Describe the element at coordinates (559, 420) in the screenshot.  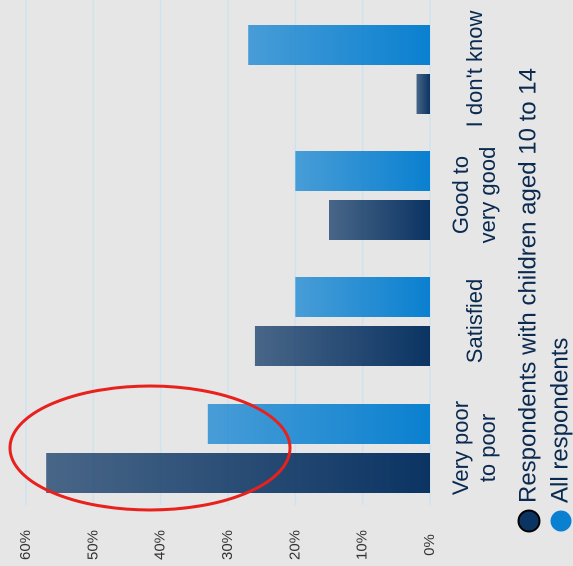
I see `legend-label: All respondents` at that location.